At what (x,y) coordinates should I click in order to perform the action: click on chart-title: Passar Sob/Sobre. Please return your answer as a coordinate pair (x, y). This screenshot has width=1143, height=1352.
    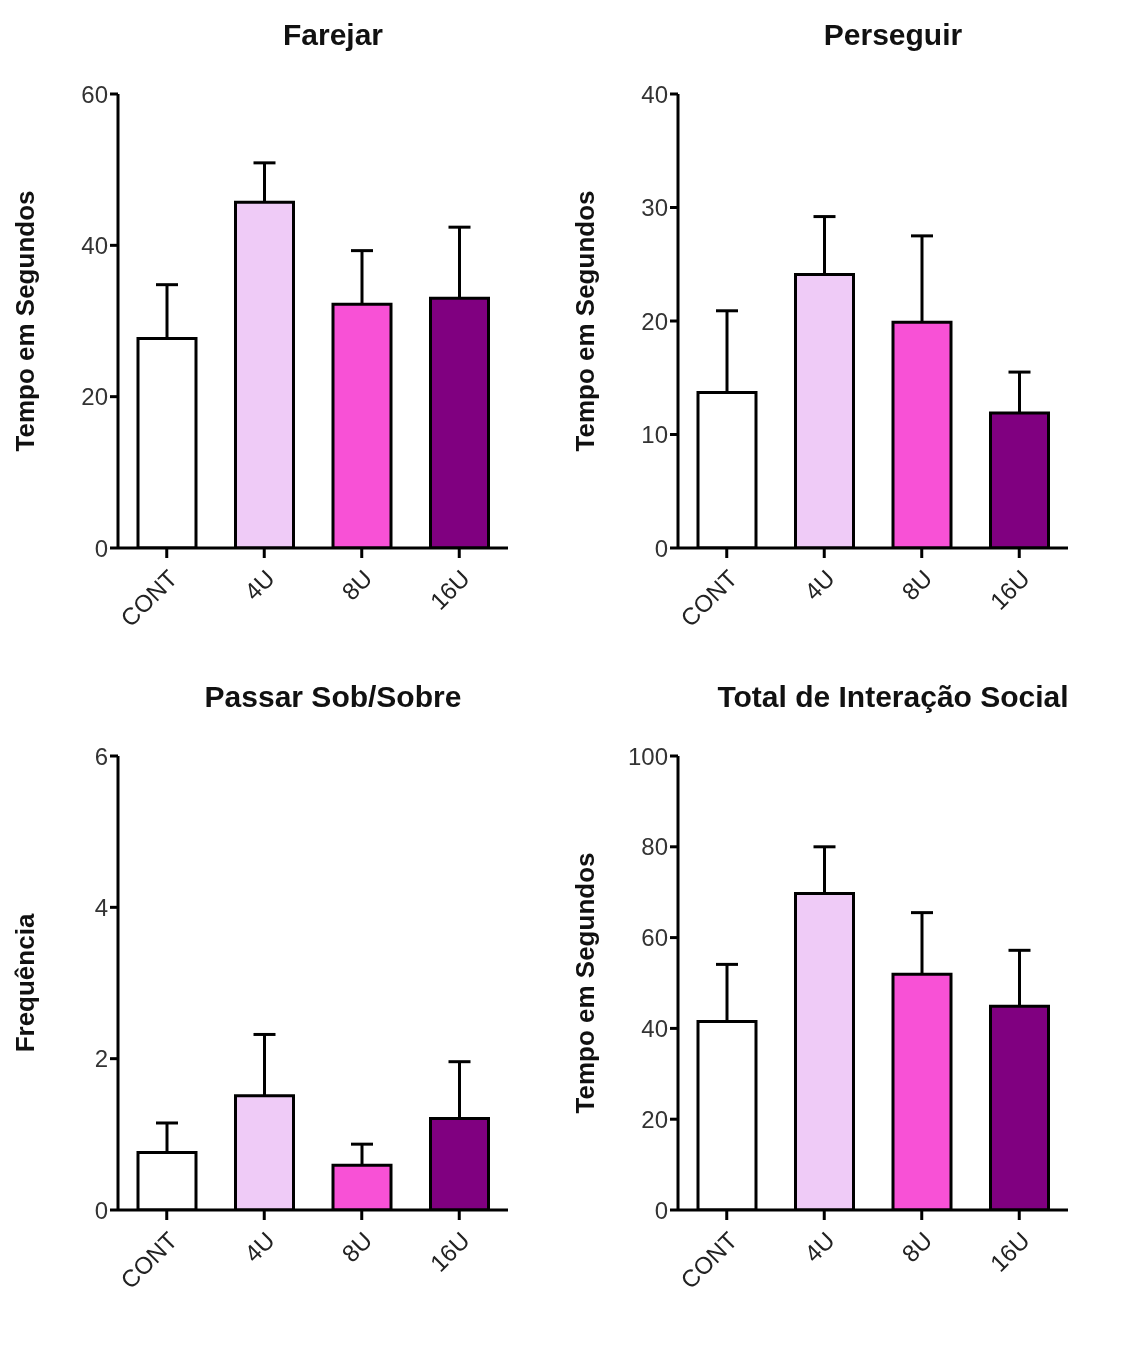
    Looking at the image, I should click on (333, 697).